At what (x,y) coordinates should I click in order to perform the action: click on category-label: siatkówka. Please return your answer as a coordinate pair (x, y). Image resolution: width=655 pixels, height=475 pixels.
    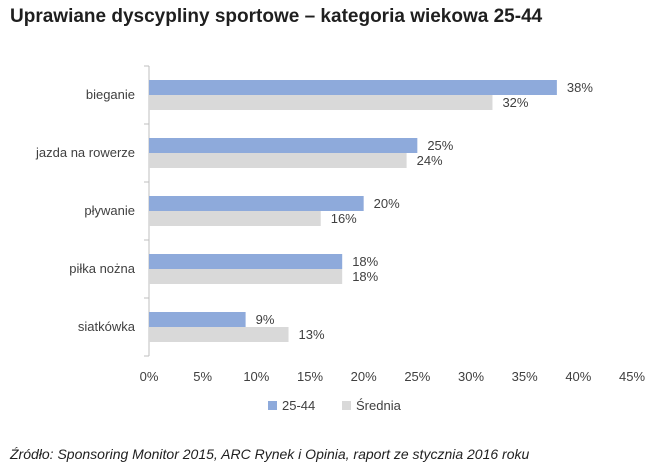
    Looking at the image, I should click on (107, 326).